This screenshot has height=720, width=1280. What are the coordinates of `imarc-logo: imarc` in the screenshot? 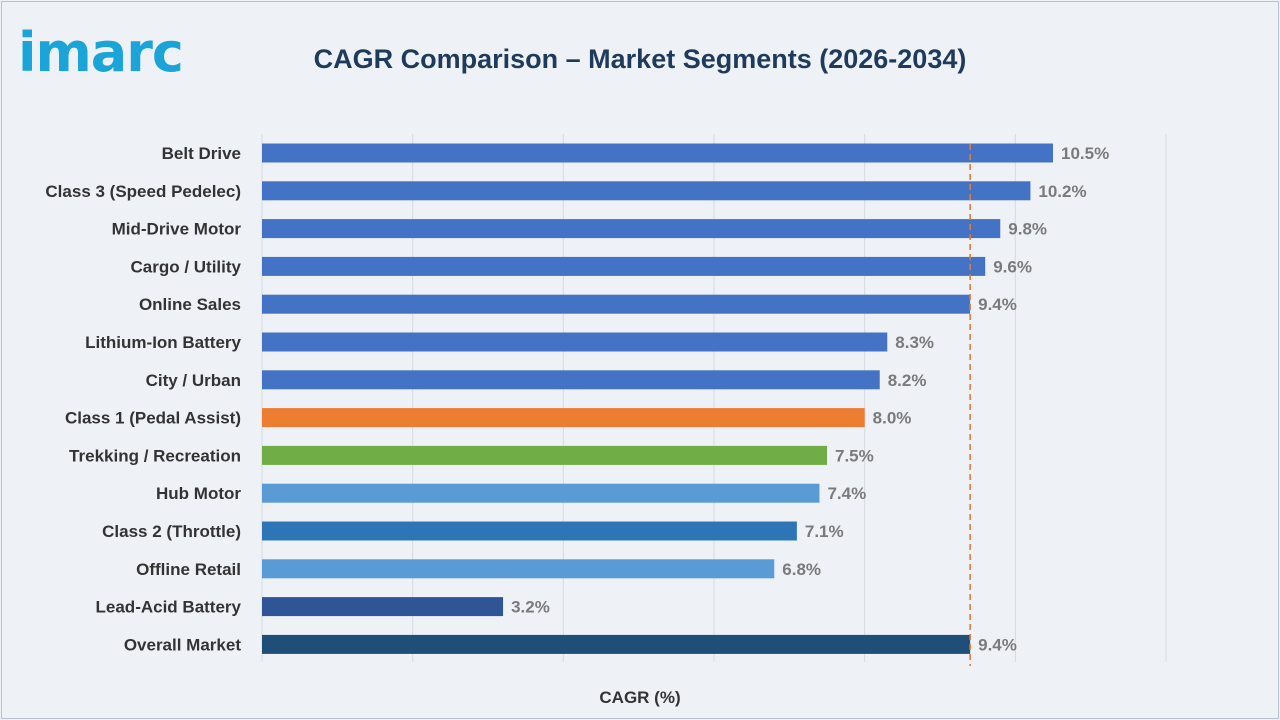 It's located at (101, 52).